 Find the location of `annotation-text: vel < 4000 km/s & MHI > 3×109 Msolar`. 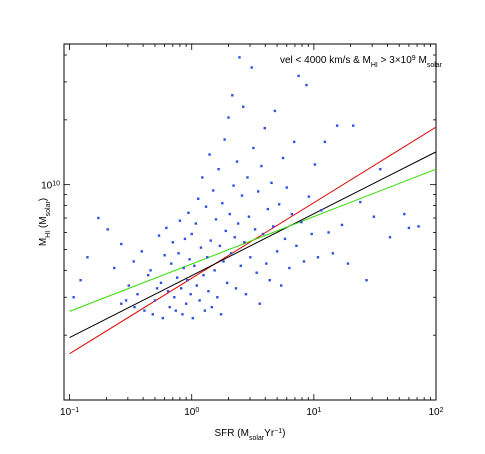

annotation-text: vel < 4000 km/s & MHI > 3×109 Msolar is located at coordinates (361, 62).